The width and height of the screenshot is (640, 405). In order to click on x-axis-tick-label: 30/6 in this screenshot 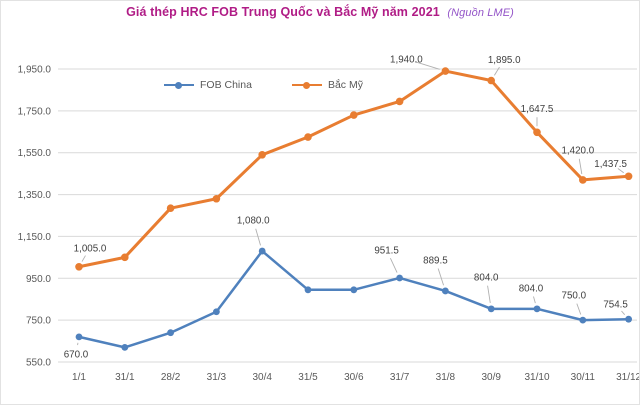, I will do `click(354, 377)`.